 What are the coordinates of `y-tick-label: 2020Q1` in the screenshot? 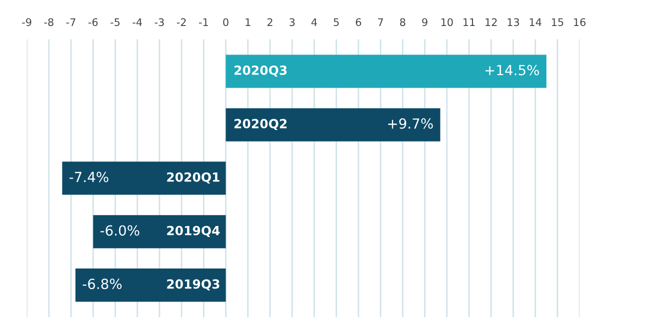 It's located at (193, 178).